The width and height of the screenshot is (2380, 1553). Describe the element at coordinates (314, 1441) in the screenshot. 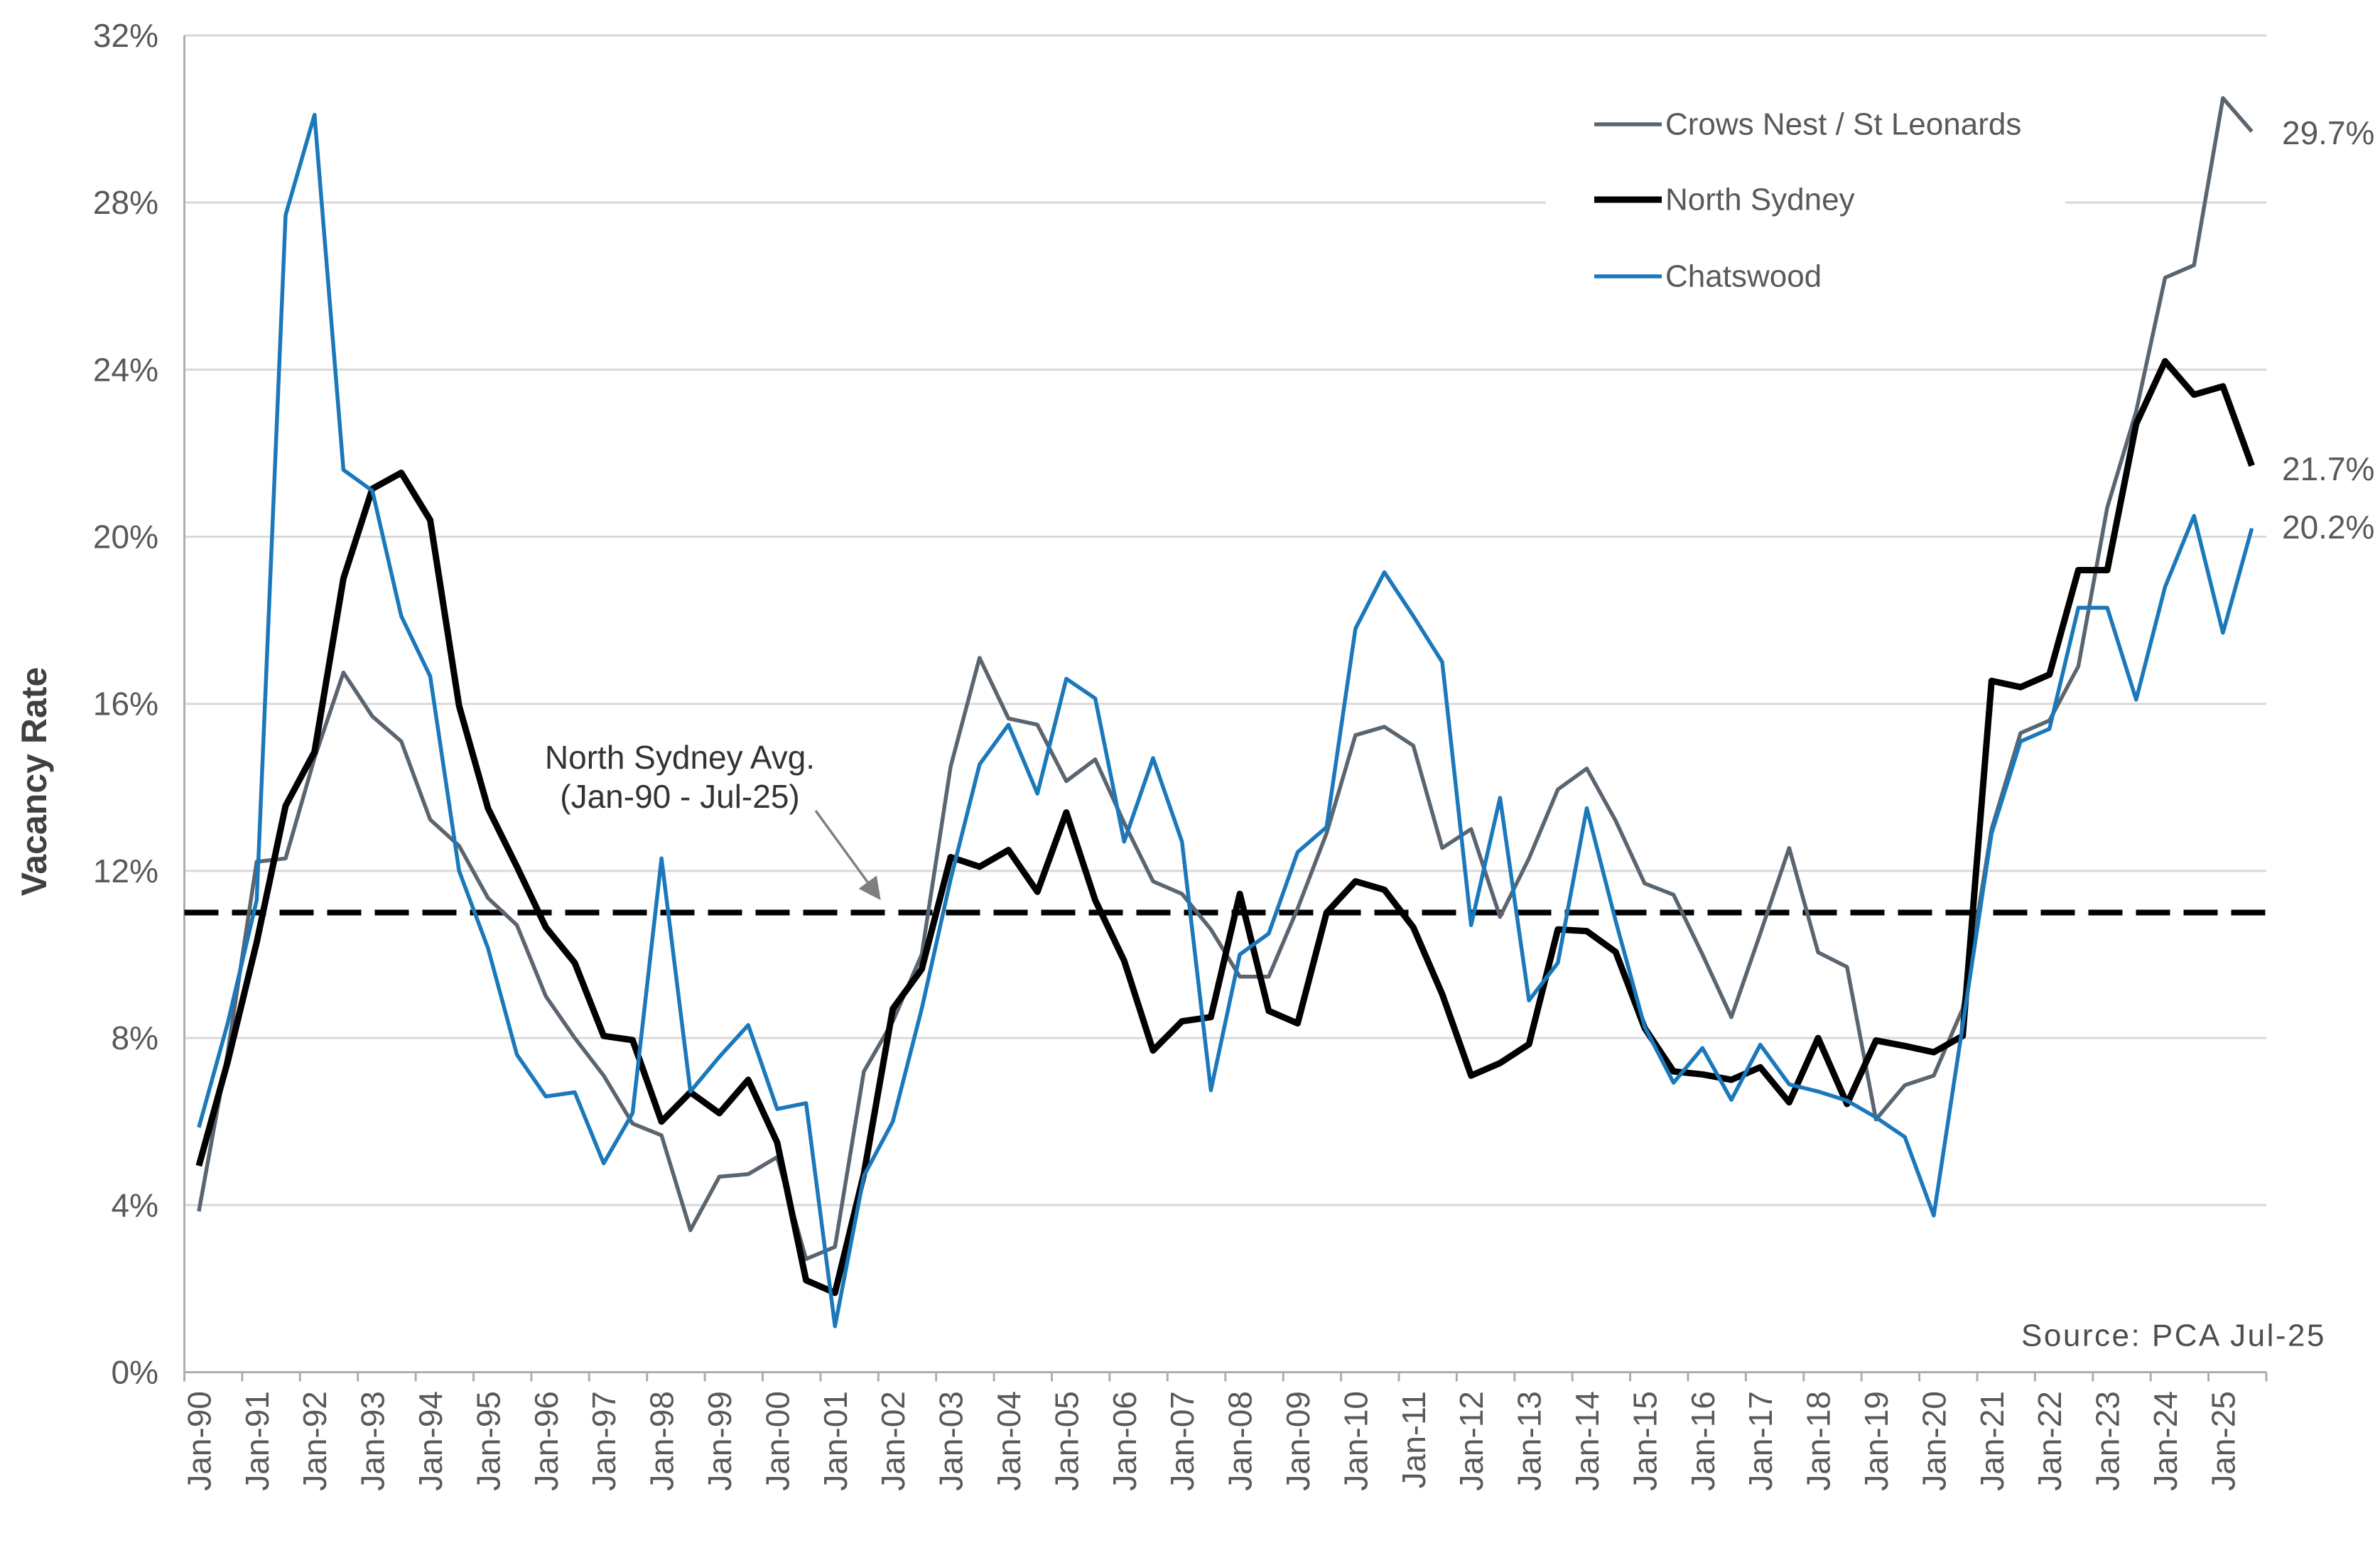

I see `svg-text: Jan-92` at that location.